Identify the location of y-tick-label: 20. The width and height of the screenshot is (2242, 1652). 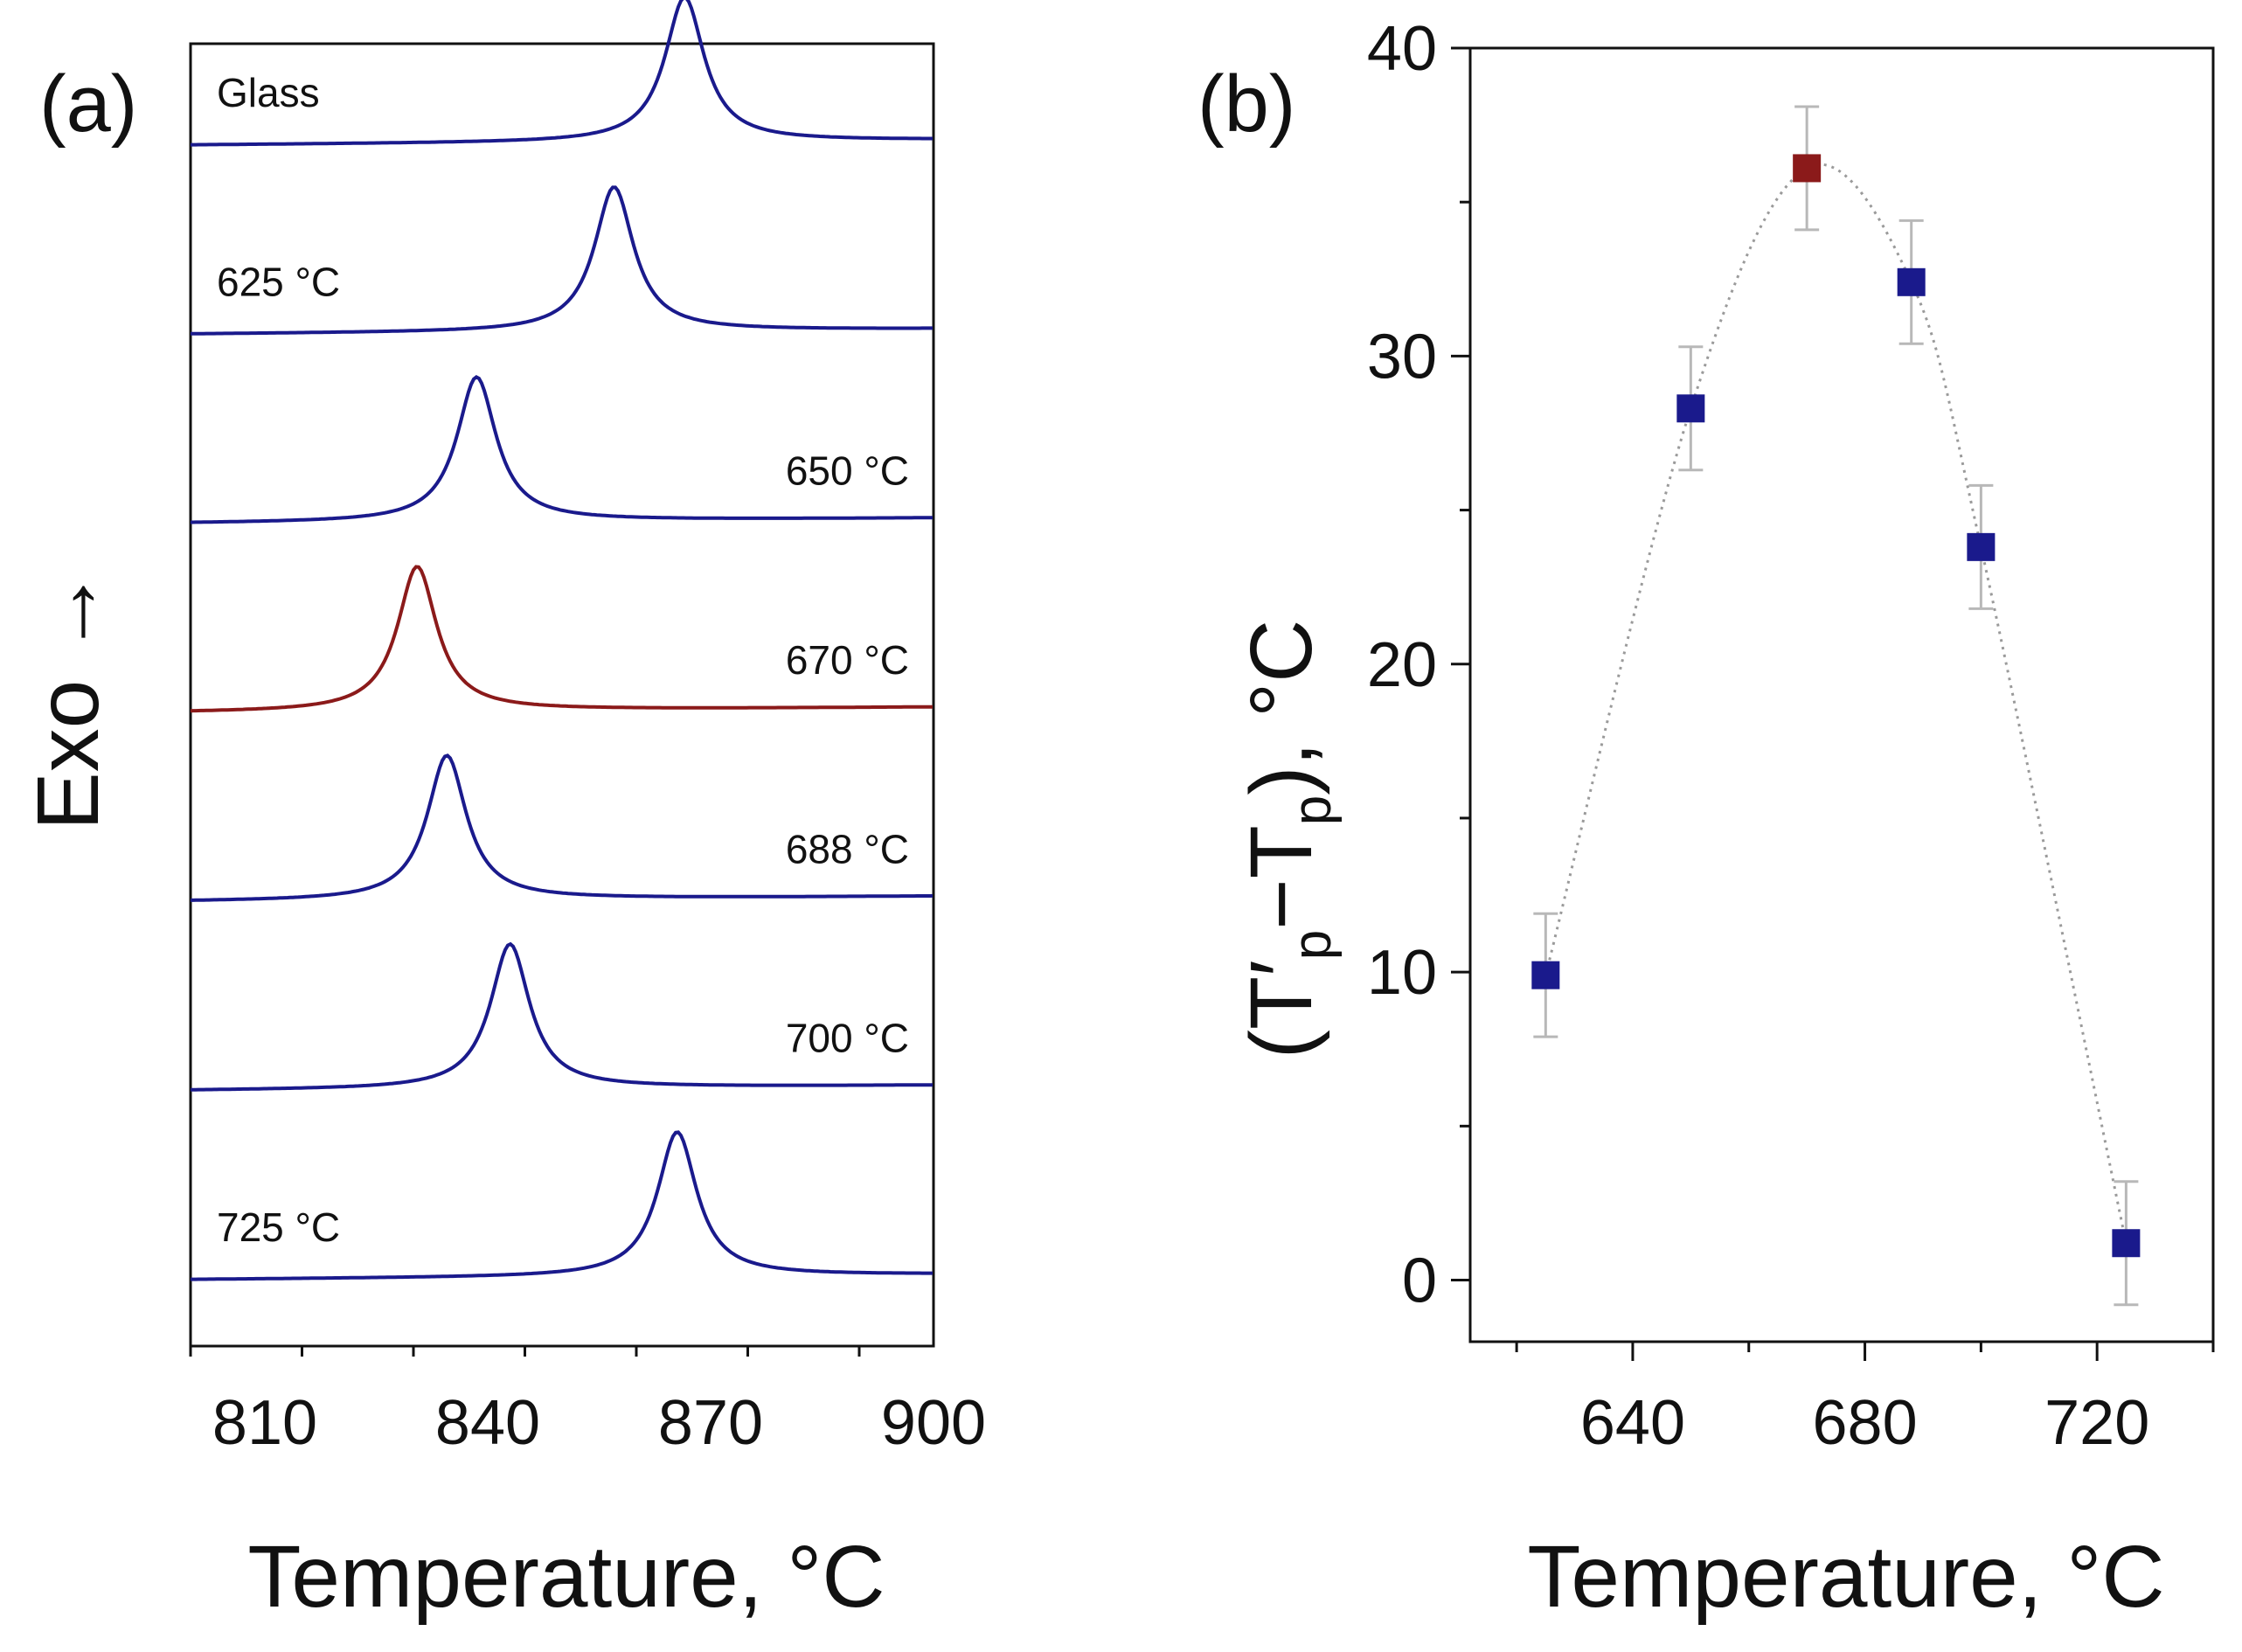
(1402, 665).